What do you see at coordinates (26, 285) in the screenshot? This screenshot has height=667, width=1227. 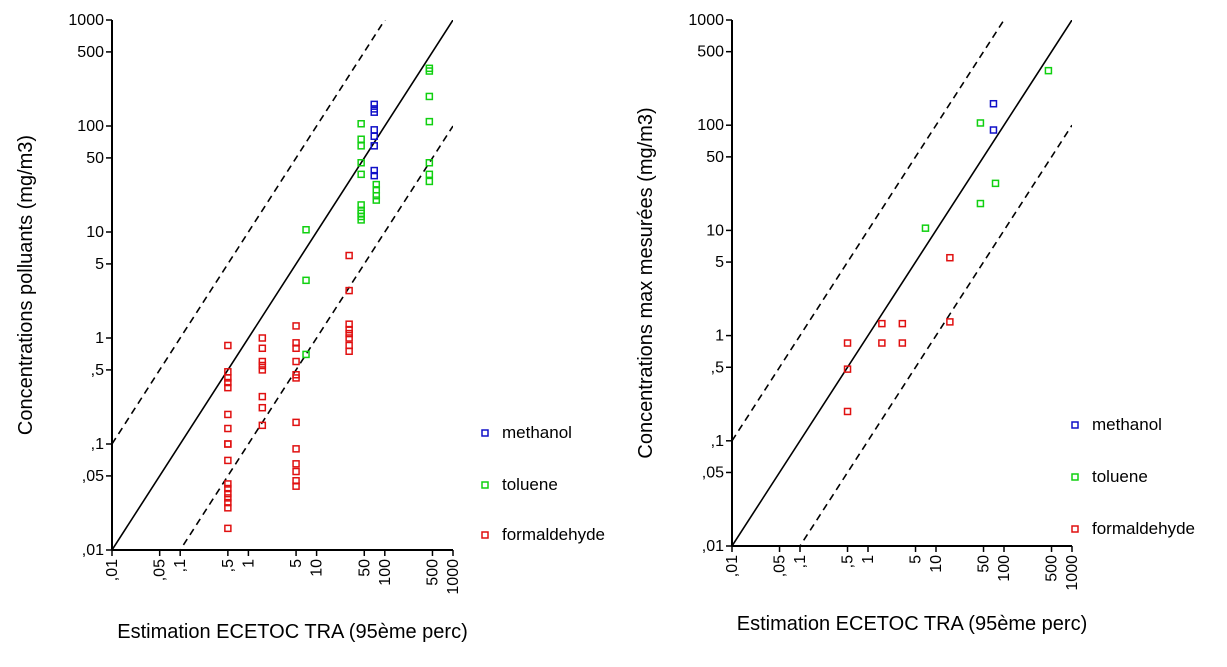 I see `y-axis-title: Concentrations polluants (mg/m3)` at bounding box center [26, 285].